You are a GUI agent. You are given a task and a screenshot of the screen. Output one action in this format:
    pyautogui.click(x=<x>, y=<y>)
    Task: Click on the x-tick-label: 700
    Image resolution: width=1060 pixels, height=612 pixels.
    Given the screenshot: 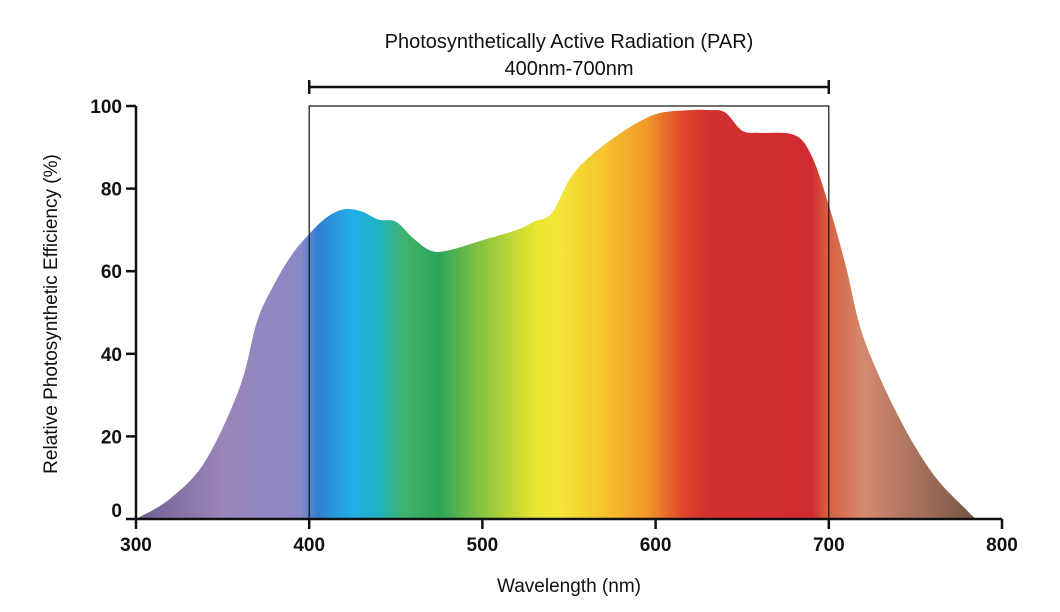 What is the action you would take?
    pyautogui.click(x=829, y=545)
    